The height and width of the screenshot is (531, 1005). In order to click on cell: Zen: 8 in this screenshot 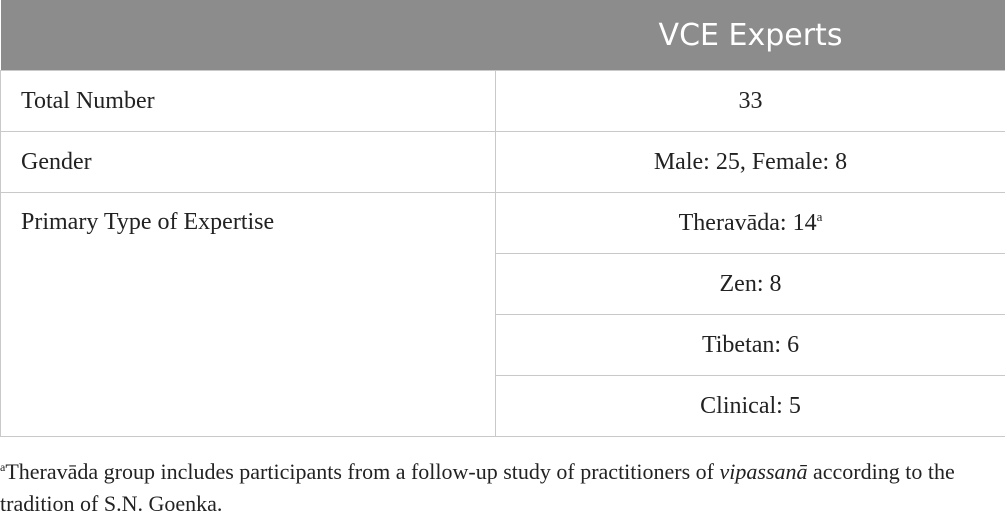, I will do `click(750, 284)`.